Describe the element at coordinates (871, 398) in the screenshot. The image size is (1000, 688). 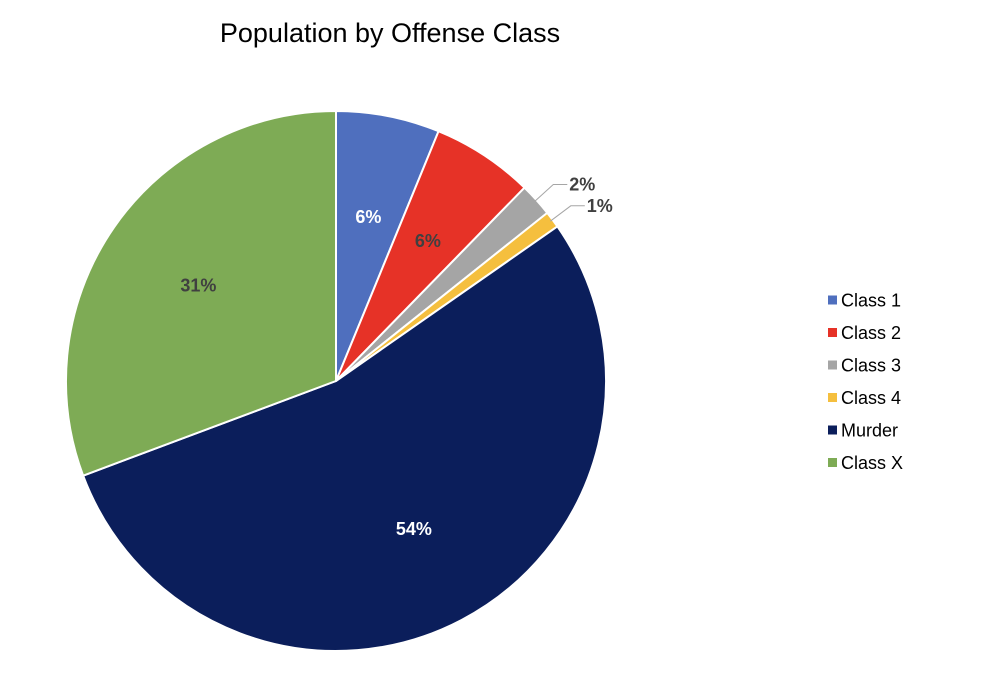
I see `legend-label-class-4: Class 4` at that location.